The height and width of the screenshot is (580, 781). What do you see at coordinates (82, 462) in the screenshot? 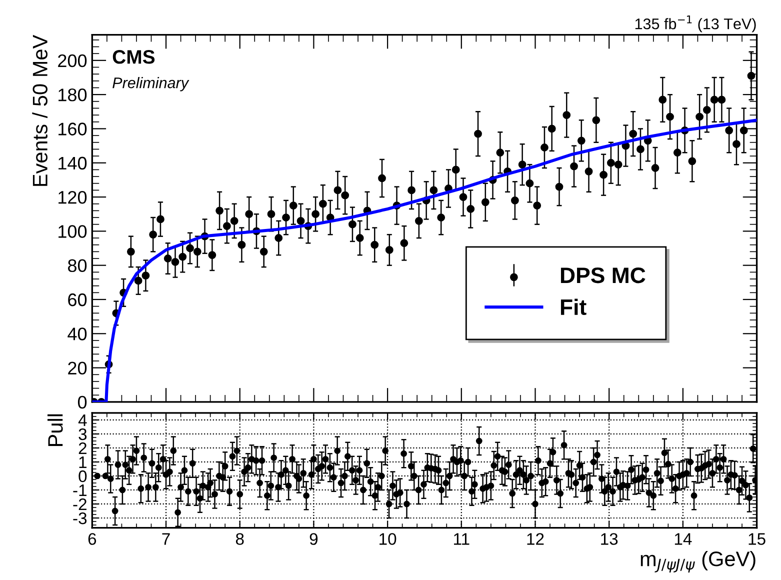
I see `y-tick-label: 1` at bounding box center [82, 462].